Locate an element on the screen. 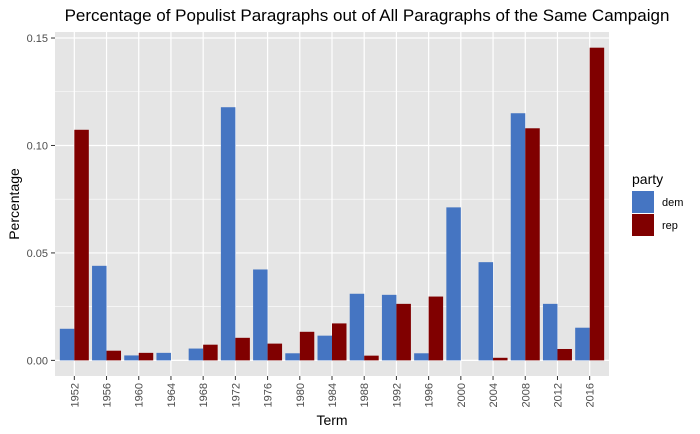  bar-rep-2008 is located at coordinates (532, 244).